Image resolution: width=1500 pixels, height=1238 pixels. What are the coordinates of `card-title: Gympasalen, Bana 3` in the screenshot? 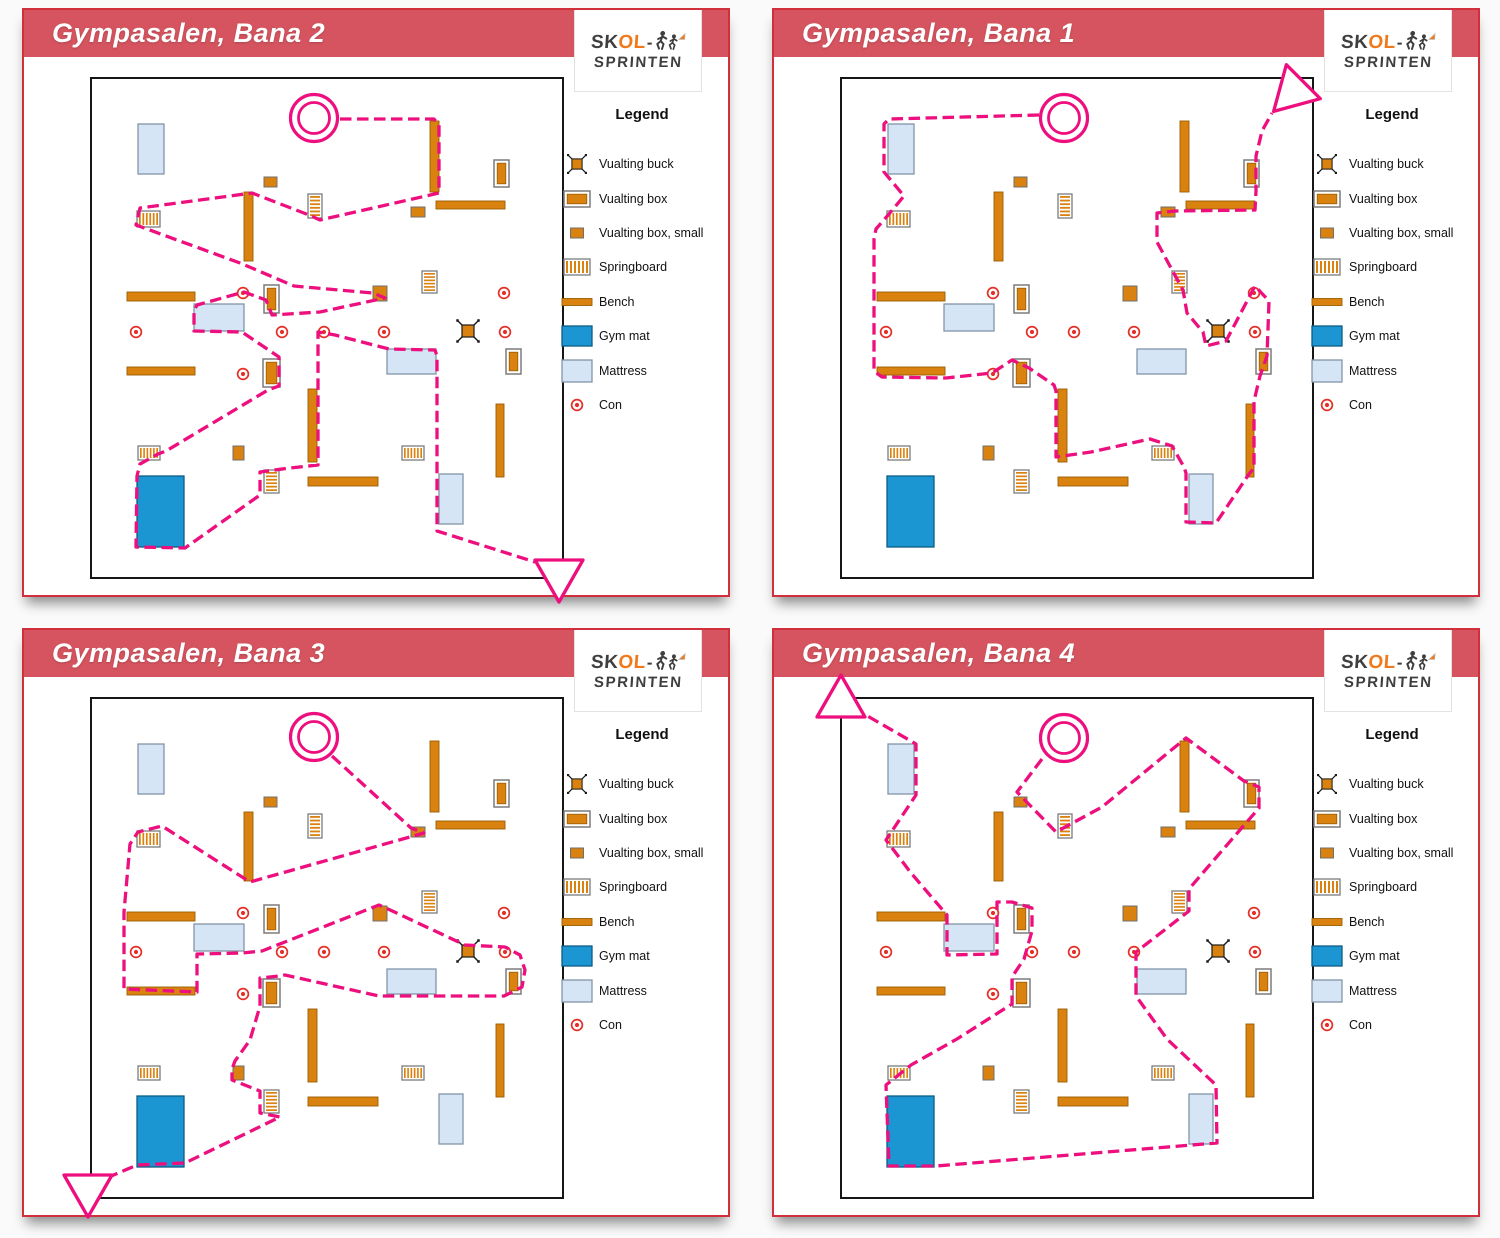 It's located at (189, 653).